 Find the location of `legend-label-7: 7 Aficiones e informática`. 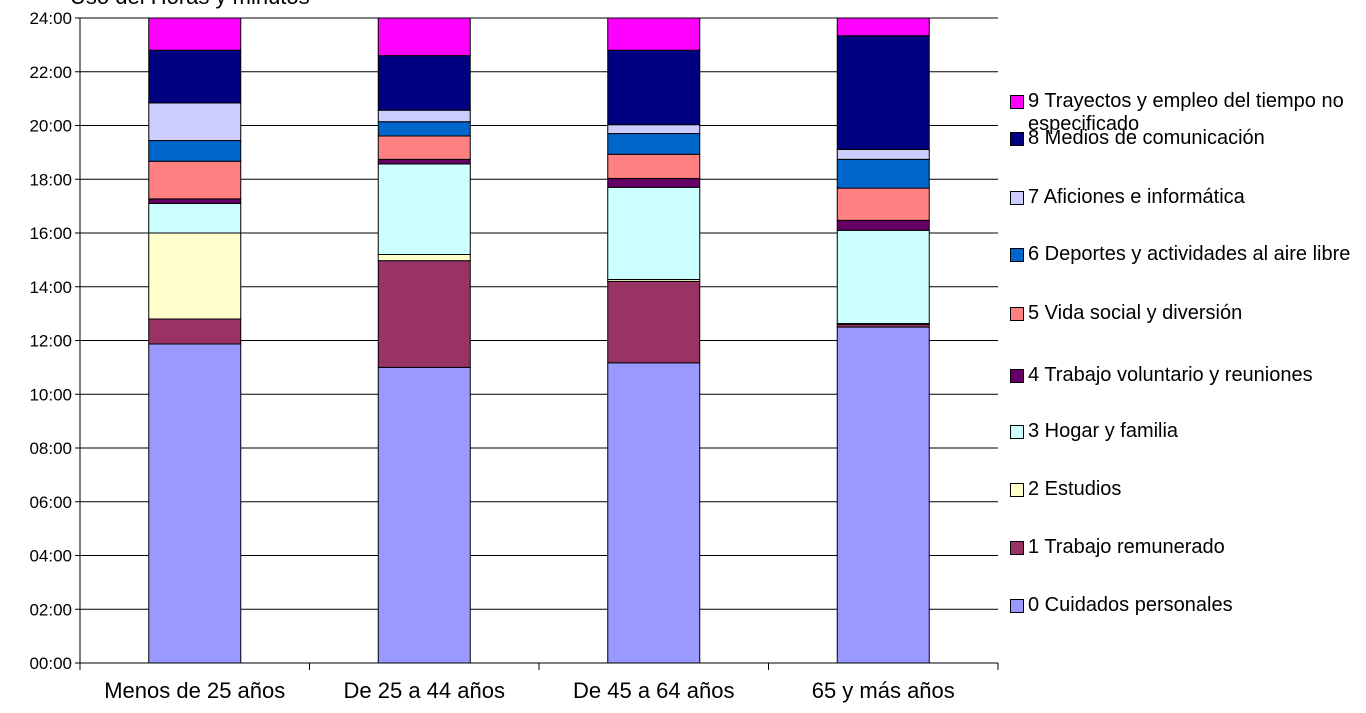

legend-label-7: 7 Aficiones e informática is located at coordinates (1136, 197).